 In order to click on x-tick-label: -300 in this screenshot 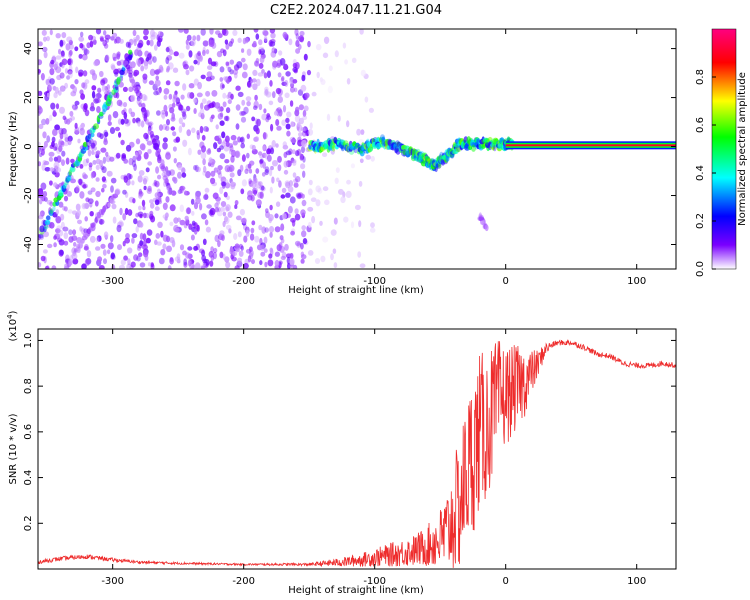, I will do `click(112, 581)`.